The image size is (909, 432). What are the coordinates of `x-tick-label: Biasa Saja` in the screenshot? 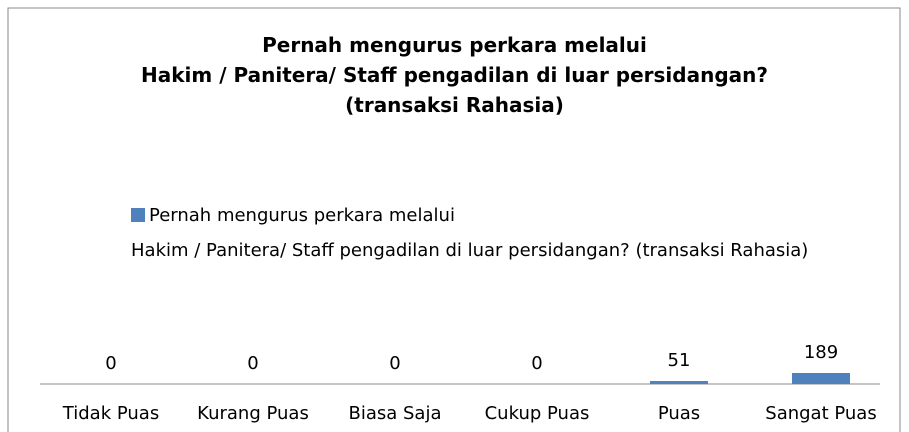 It's located at (395, 413).